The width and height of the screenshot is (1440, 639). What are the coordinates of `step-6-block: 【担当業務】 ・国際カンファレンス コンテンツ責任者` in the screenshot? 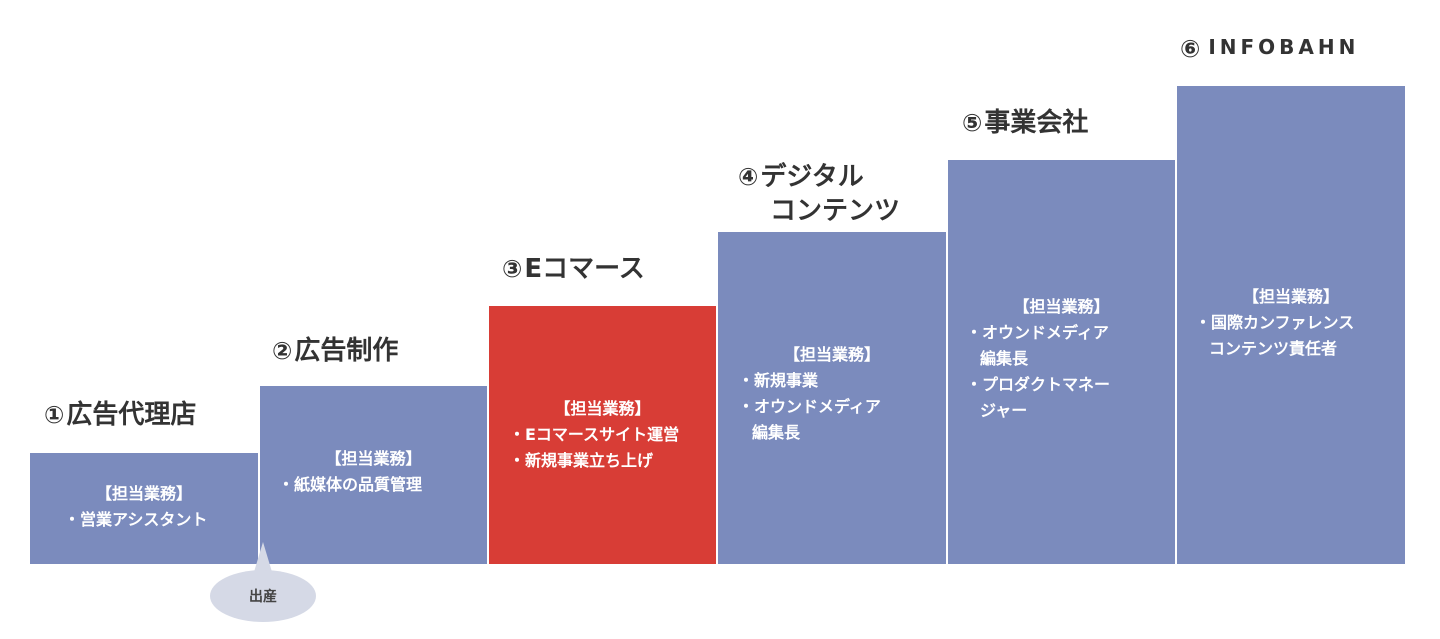 It's located at (1291, 325).